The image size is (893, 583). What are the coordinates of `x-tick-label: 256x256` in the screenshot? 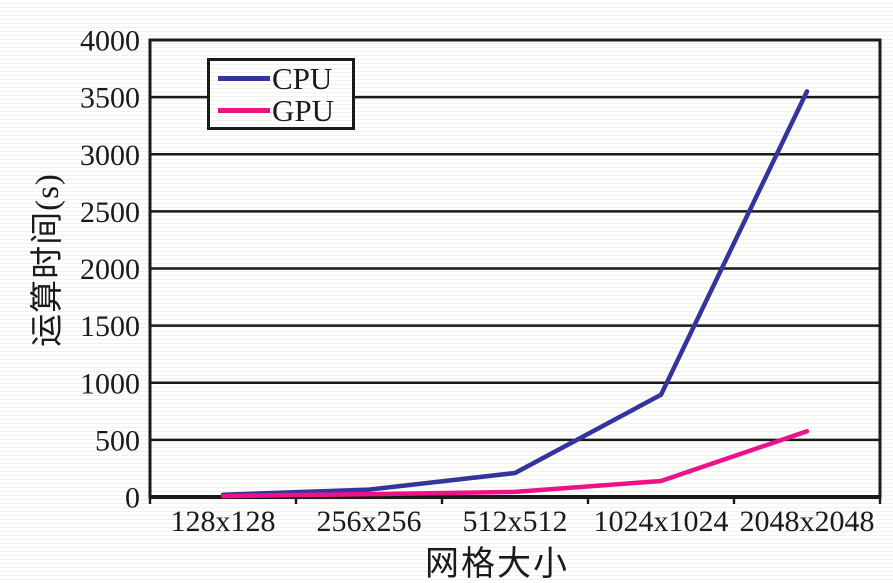 It's located at (369, 521).